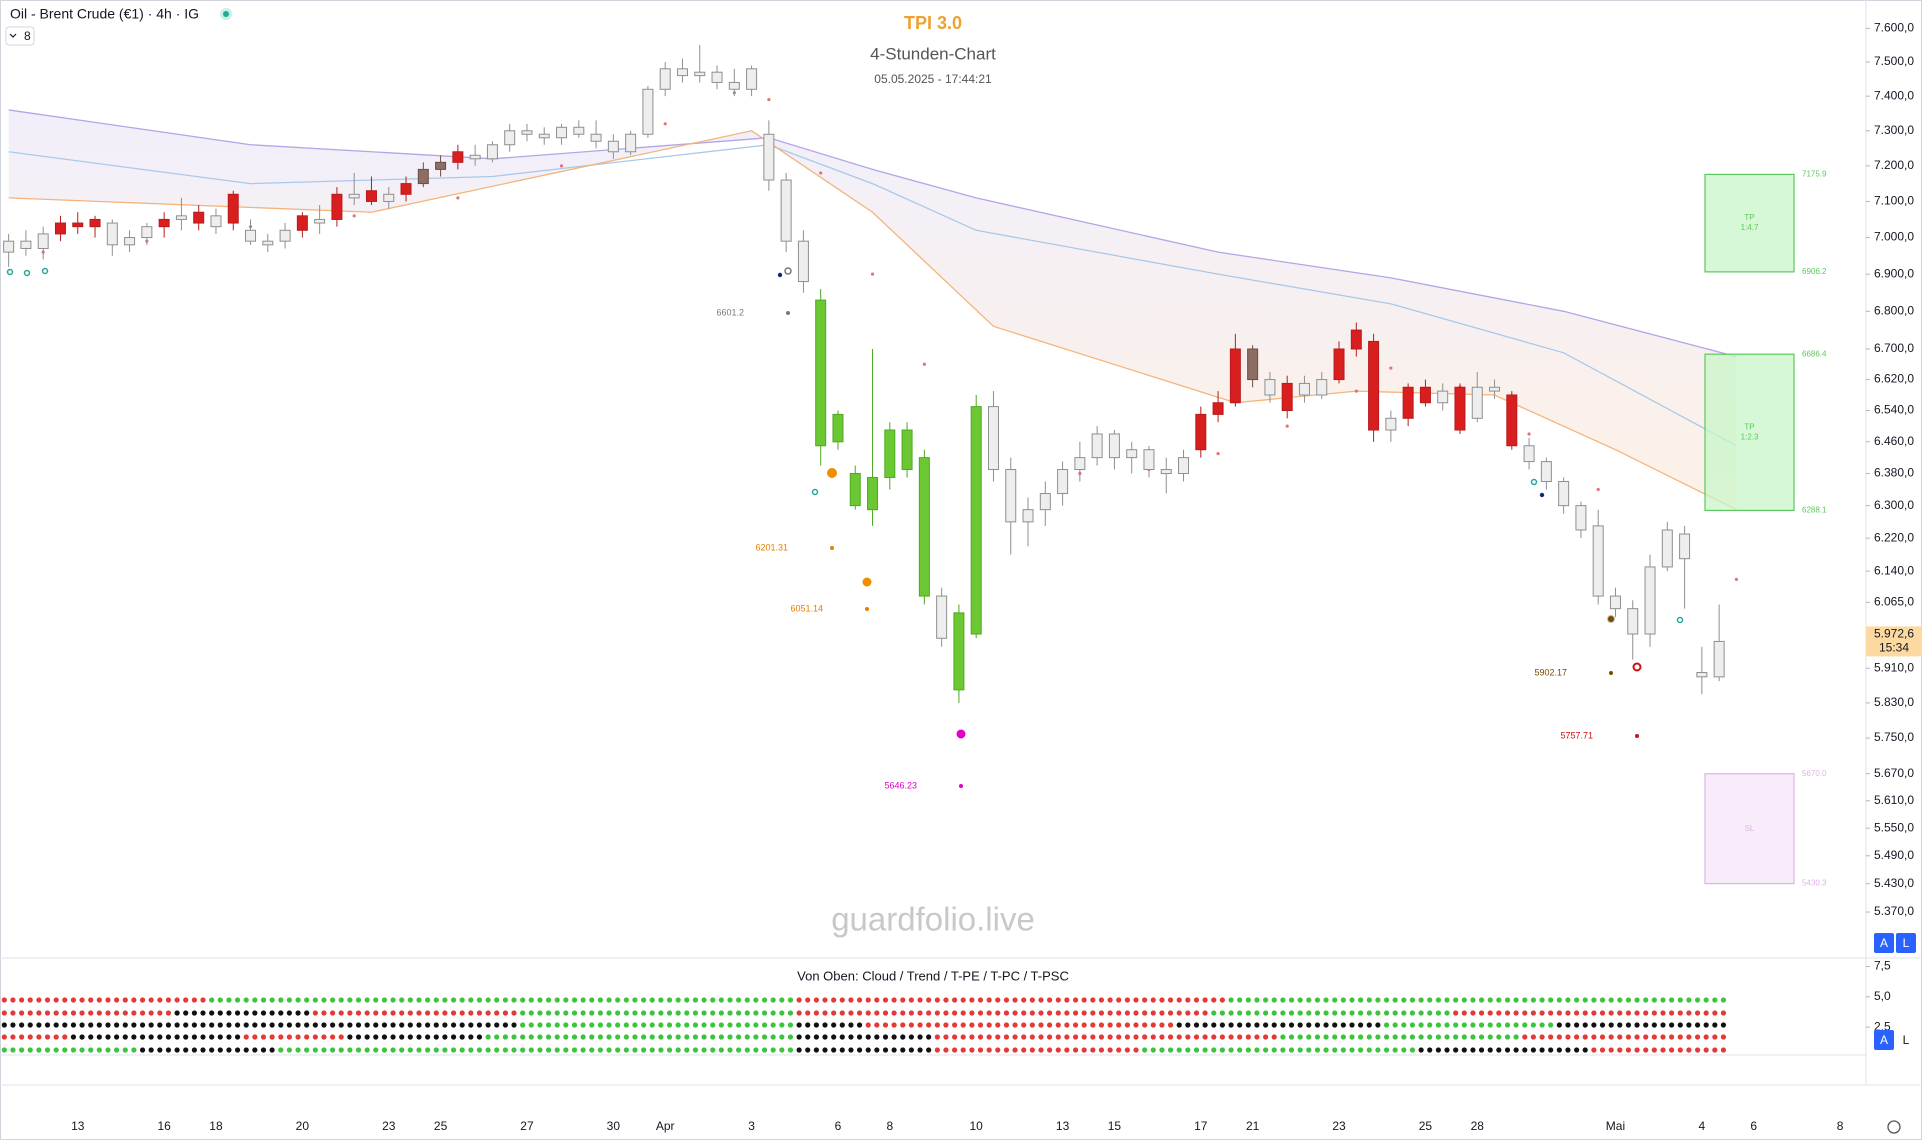  Describe the element at coordinates (20, 36) in the screenshot. I see `indicator-toggle` at that location.